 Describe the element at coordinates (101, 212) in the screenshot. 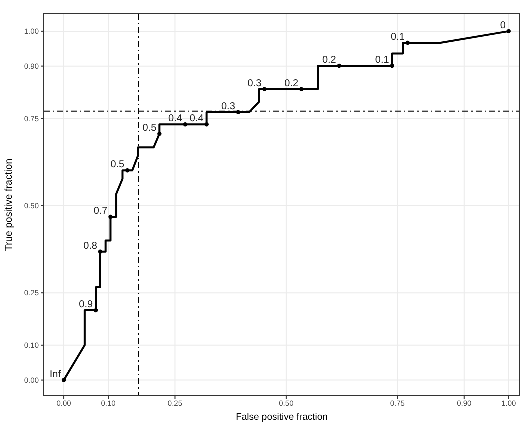

I see `annotation: 0.7` at that location.